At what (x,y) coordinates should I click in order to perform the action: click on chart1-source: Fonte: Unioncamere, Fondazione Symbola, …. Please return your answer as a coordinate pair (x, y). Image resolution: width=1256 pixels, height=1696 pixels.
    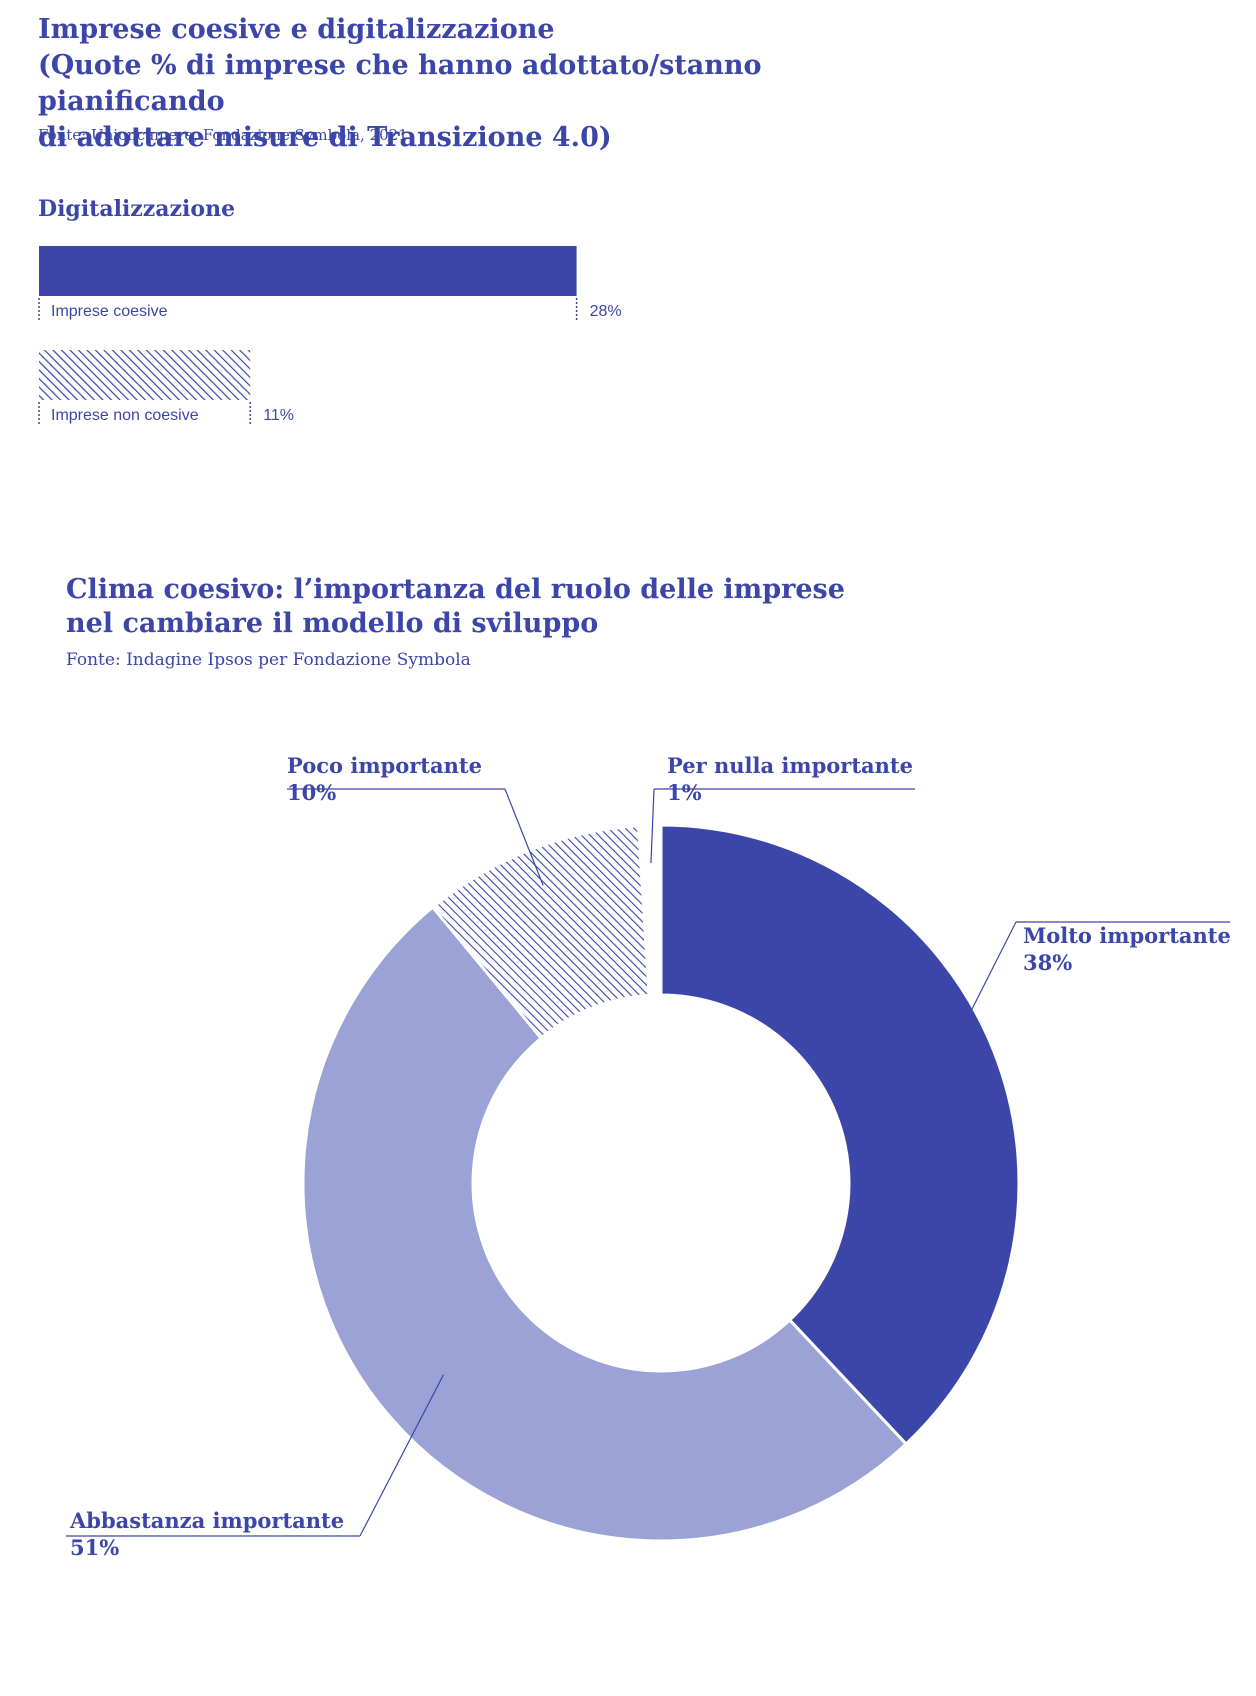
    Looking at the image, I should click on (223, 135).